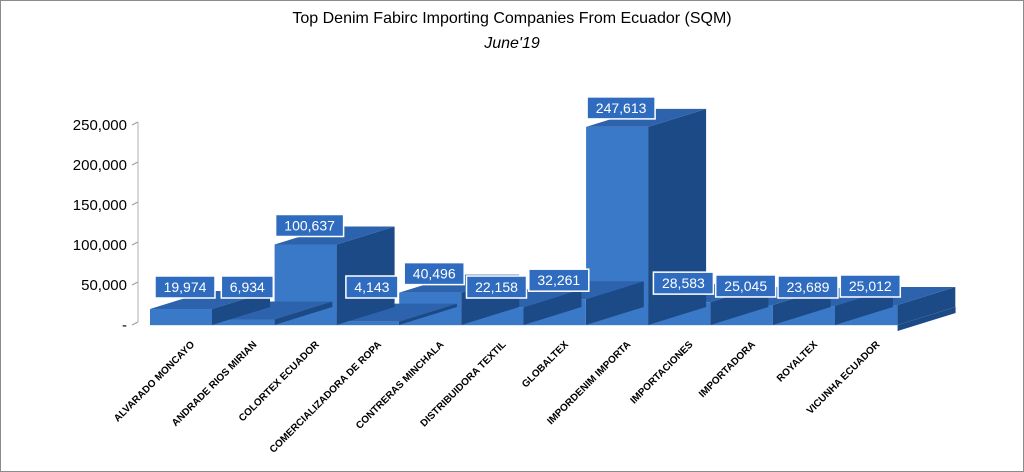  I want to click on value-label-text: 23,689, so click(808, 287).